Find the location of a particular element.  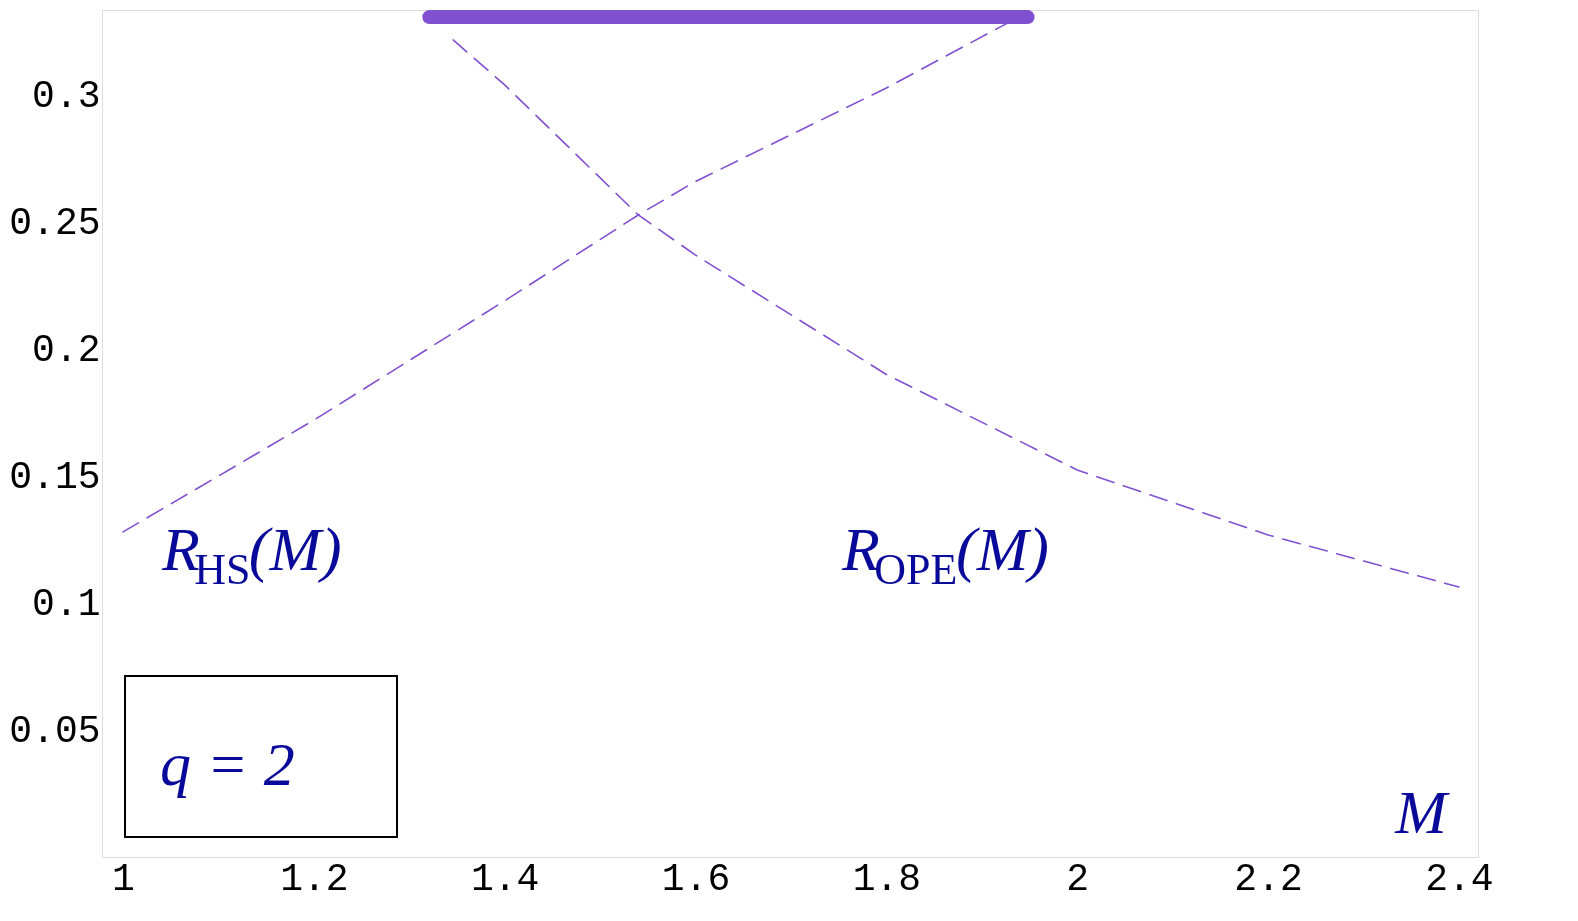

x-tick-label: 1.4 is located at coordinates (505, 879).